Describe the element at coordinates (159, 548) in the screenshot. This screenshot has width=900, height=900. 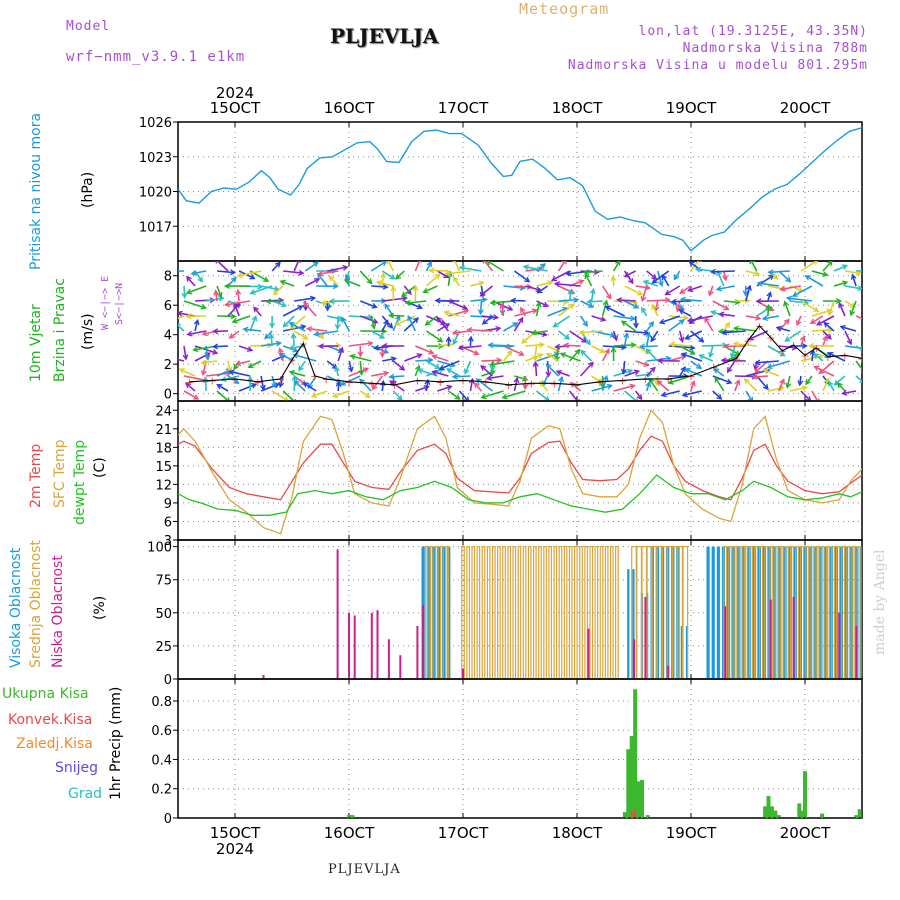
I see `ytick-label: 100` at that location.